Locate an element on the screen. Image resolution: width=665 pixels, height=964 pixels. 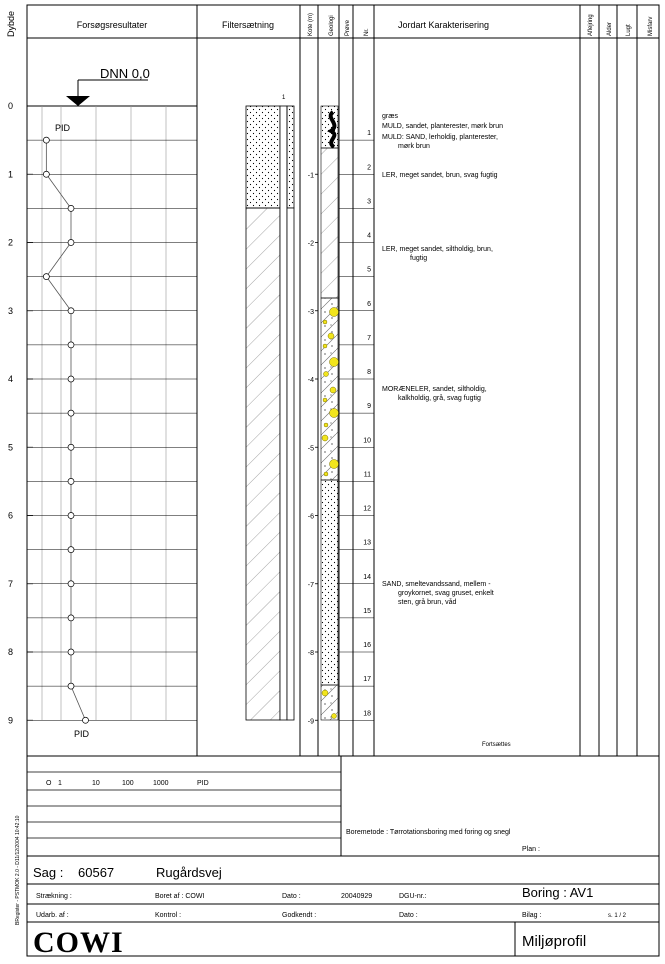
sample-number: 17 is located at coordinates (367, 679).